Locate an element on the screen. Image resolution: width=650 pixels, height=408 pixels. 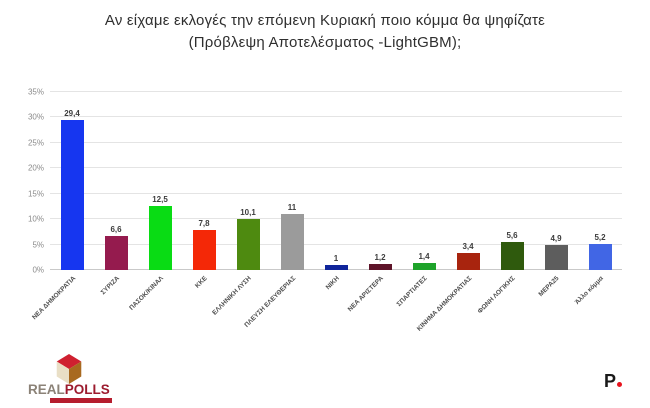
bar-value-label: 4,9 is located at coordinates (556, 239).